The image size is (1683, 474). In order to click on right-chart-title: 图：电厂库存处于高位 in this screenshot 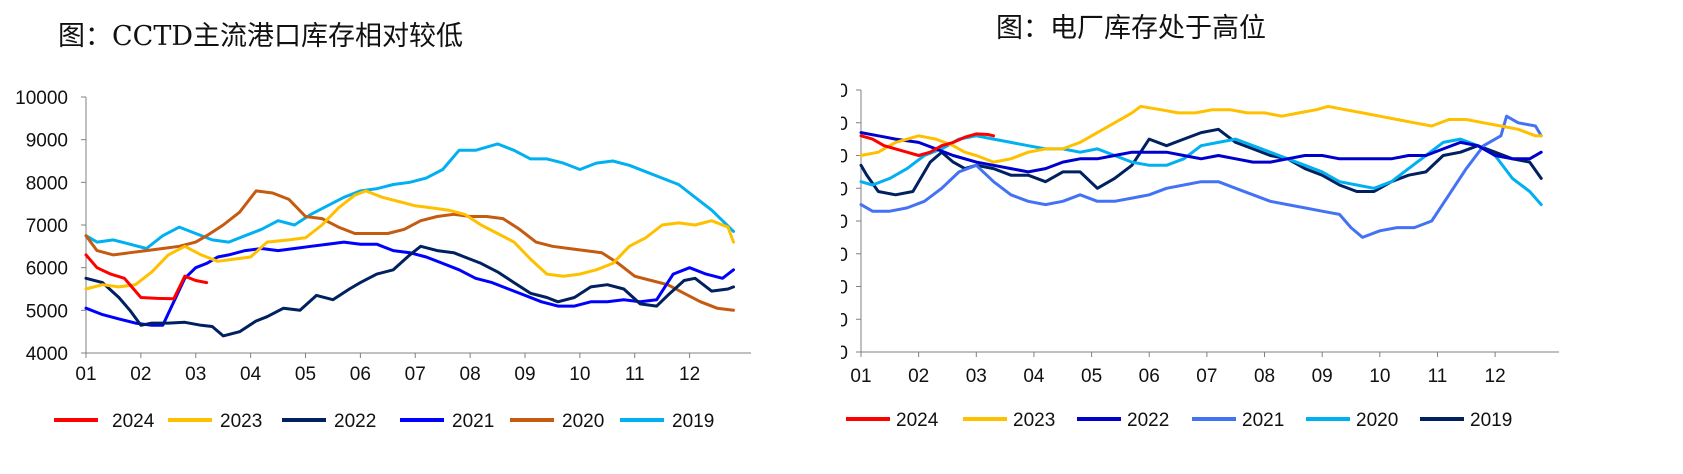, I will do `click(1131, 28)`.